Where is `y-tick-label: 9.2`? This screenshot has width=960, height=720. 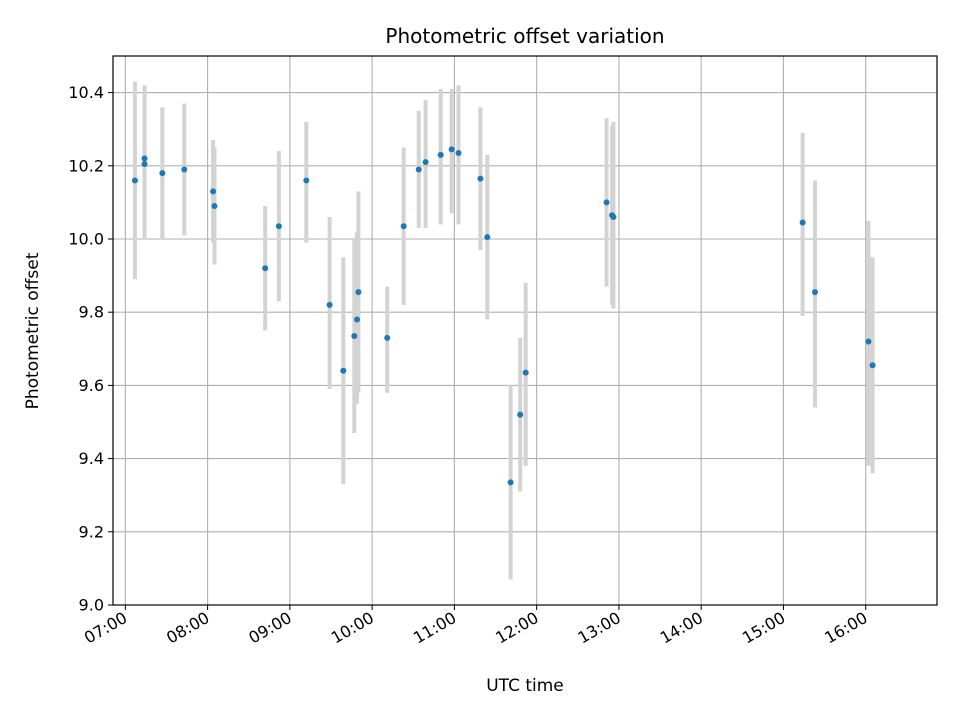 y-tick-label: 9.2 is located at coordinates (91, 531).